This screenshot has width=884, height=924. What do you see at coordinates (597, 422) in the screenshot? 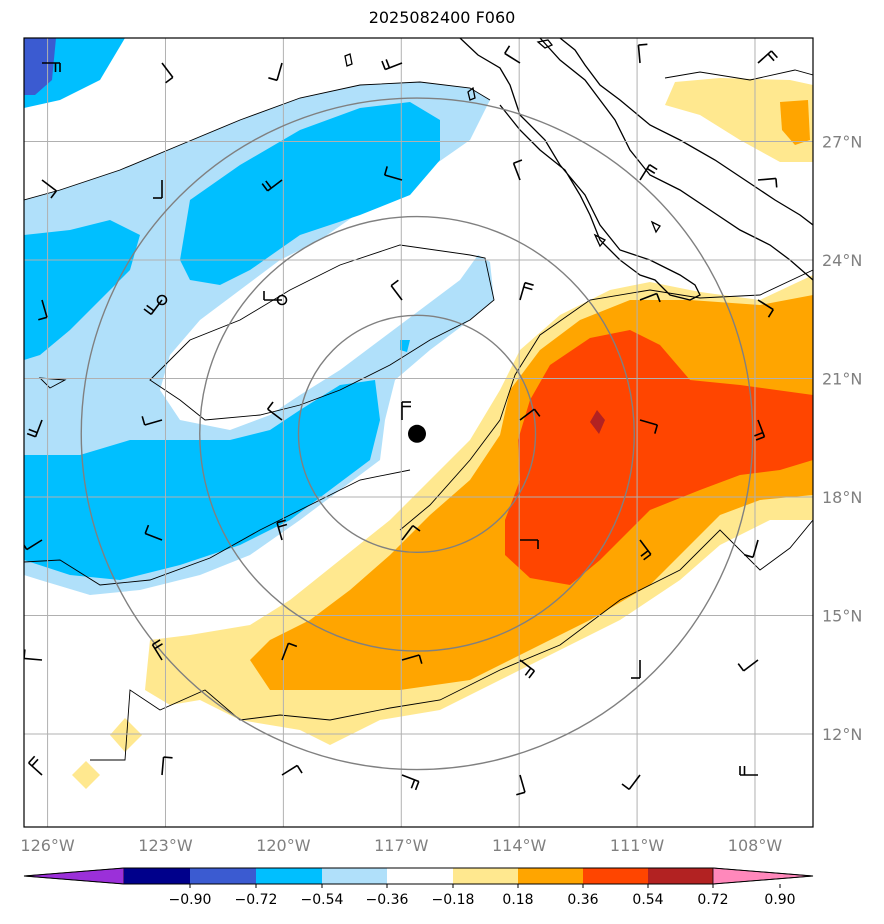
I see `dark-red-speck` at bounding box center [597, 422].